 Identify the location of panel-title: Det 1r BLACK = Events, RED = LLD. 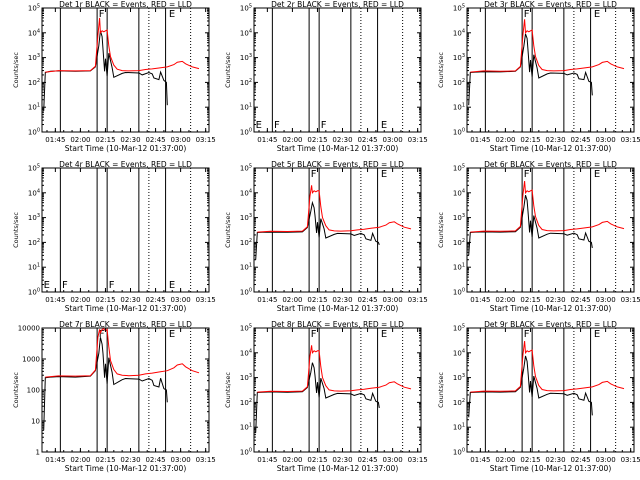
(125, 4).